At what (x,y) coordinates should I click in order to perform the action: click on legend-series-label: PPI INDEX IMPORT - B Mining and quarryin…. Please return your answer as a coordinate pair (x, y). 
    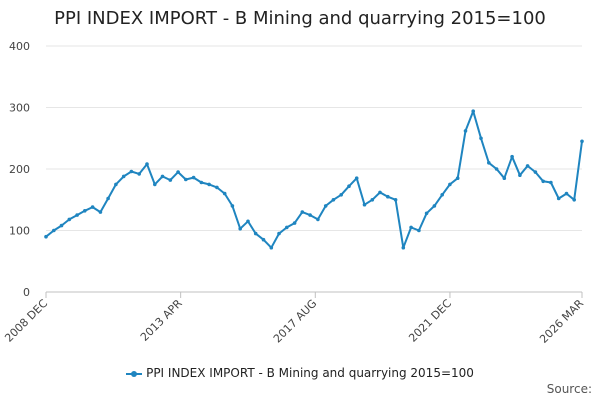
    Looking at the image, I should click on (310, 373).